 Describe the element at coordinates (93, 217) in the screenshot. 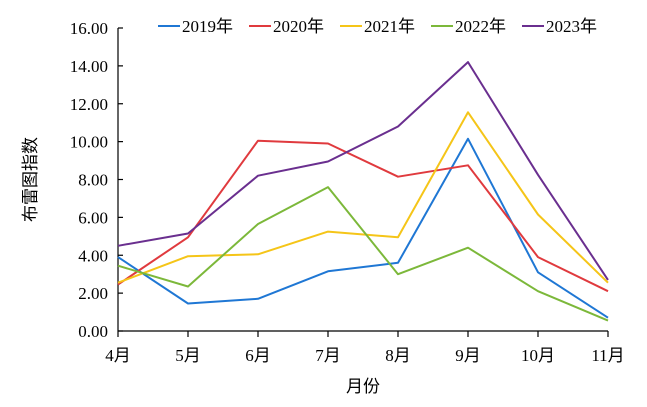

I see `y-tick-label: 6.00` at that location.